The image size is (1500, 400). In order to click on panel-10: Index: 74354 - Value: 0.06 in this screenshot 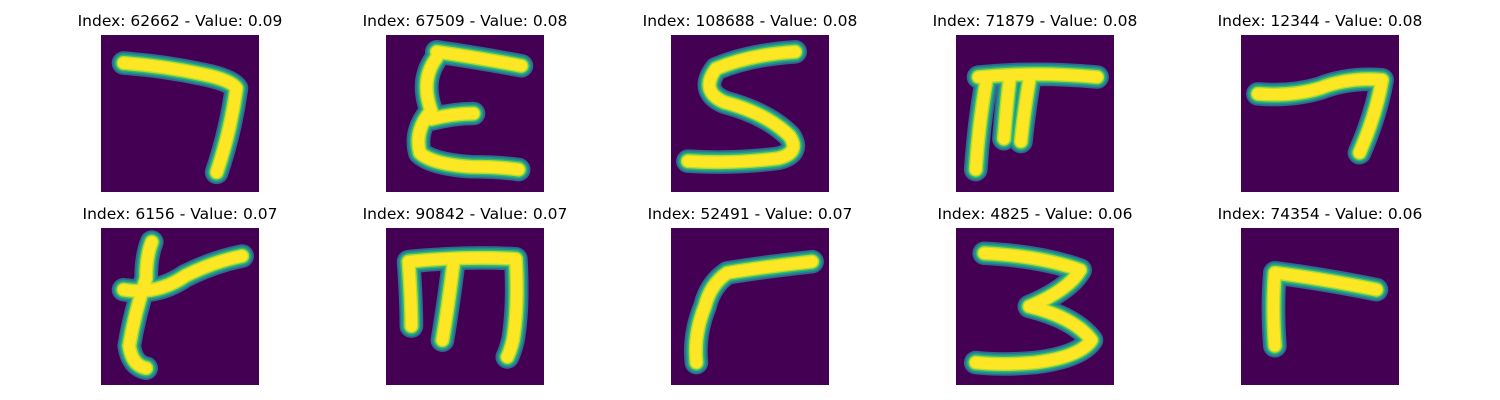, I will do `click(1320, 289)`.